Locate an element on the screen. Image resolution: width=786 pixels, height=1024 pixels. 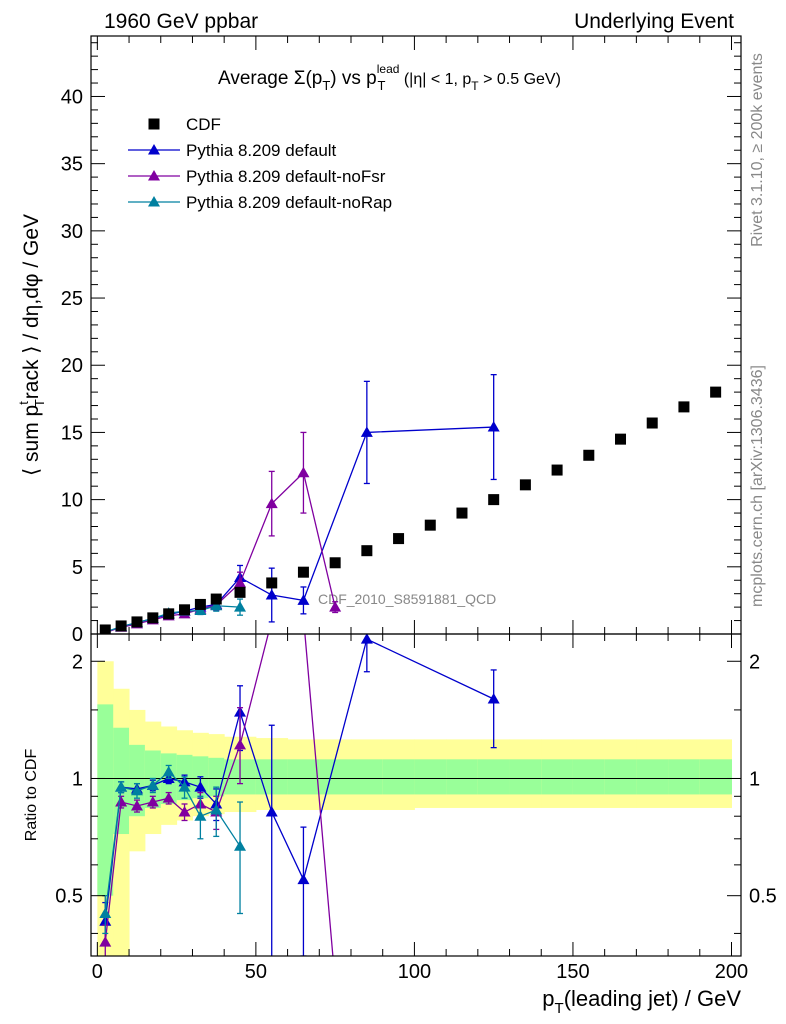
main-ytick-label: 30 is located at coordinates (72, 232).